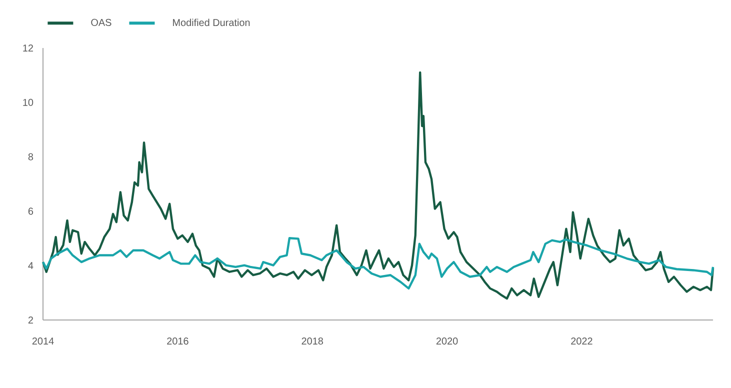 The width and height of the screenshot is (731, 388). What do you see at coordinates (211, 22) in the screenshot?
I see `legend-label: Modified Duration` at bounding box center [211, 22].